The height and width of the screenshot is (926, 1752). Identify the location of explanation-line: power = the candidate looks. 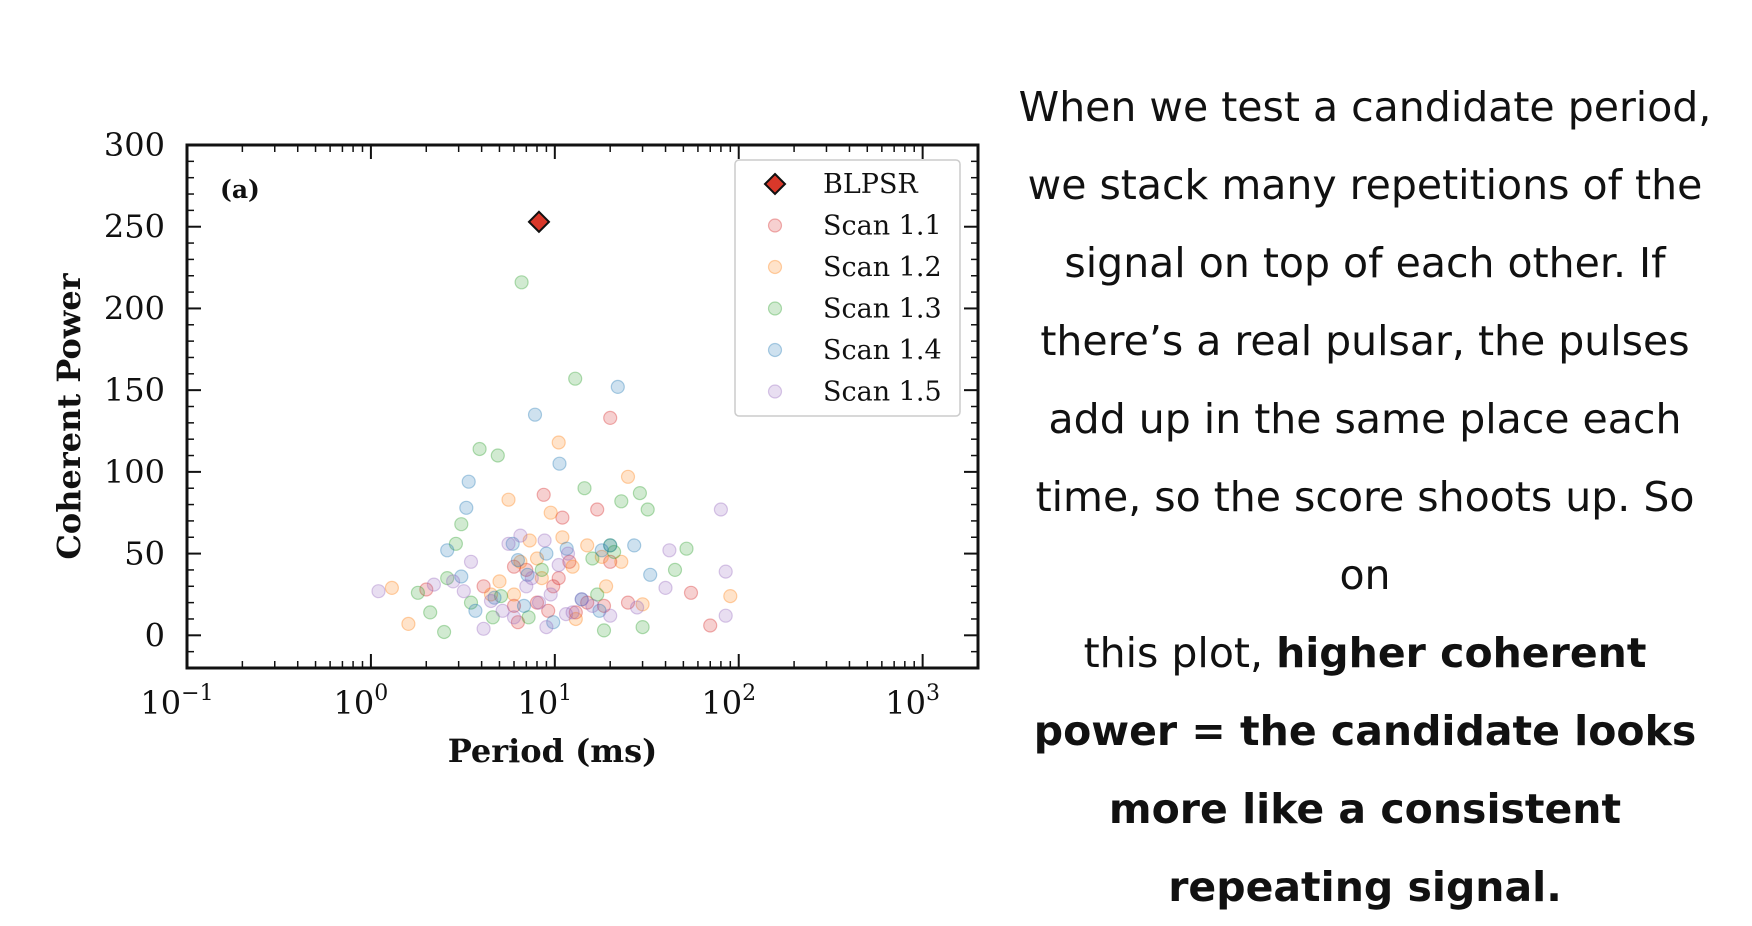
(1365, 731).